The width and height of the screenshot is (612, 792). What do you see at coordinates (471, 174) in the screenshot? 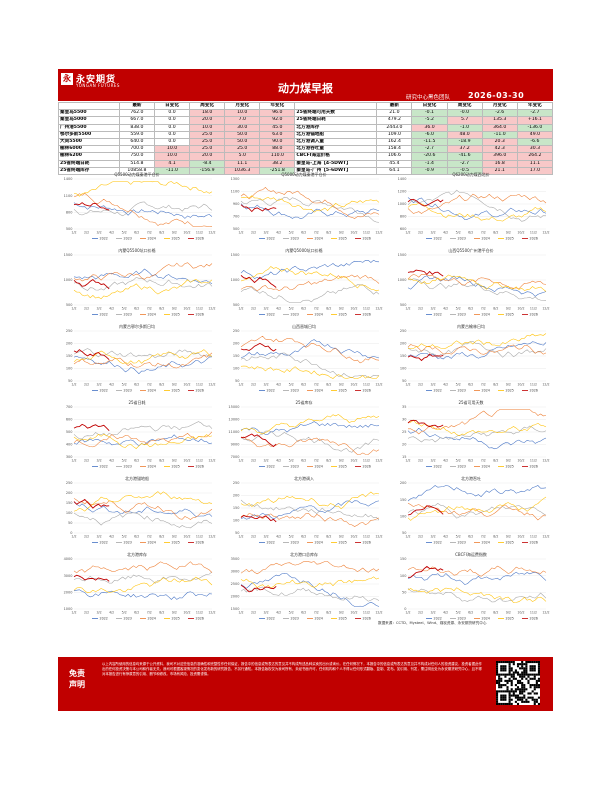
I see `chart-title: Q6200动力煤西北价` at bounding box center [471, 174].